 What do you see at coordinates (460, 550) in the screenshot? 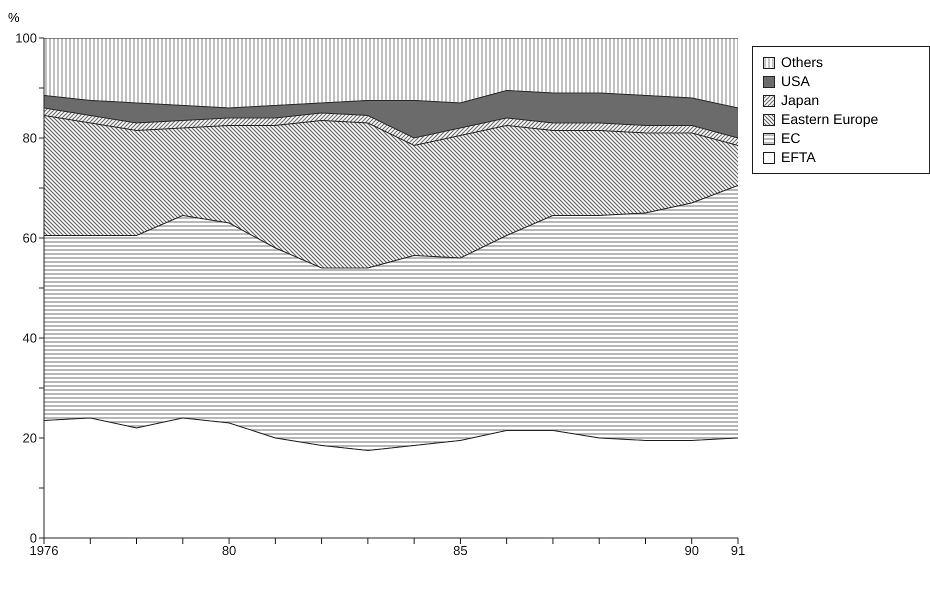
I see `x-tick-label: 85` at bounding box center [460, 550].